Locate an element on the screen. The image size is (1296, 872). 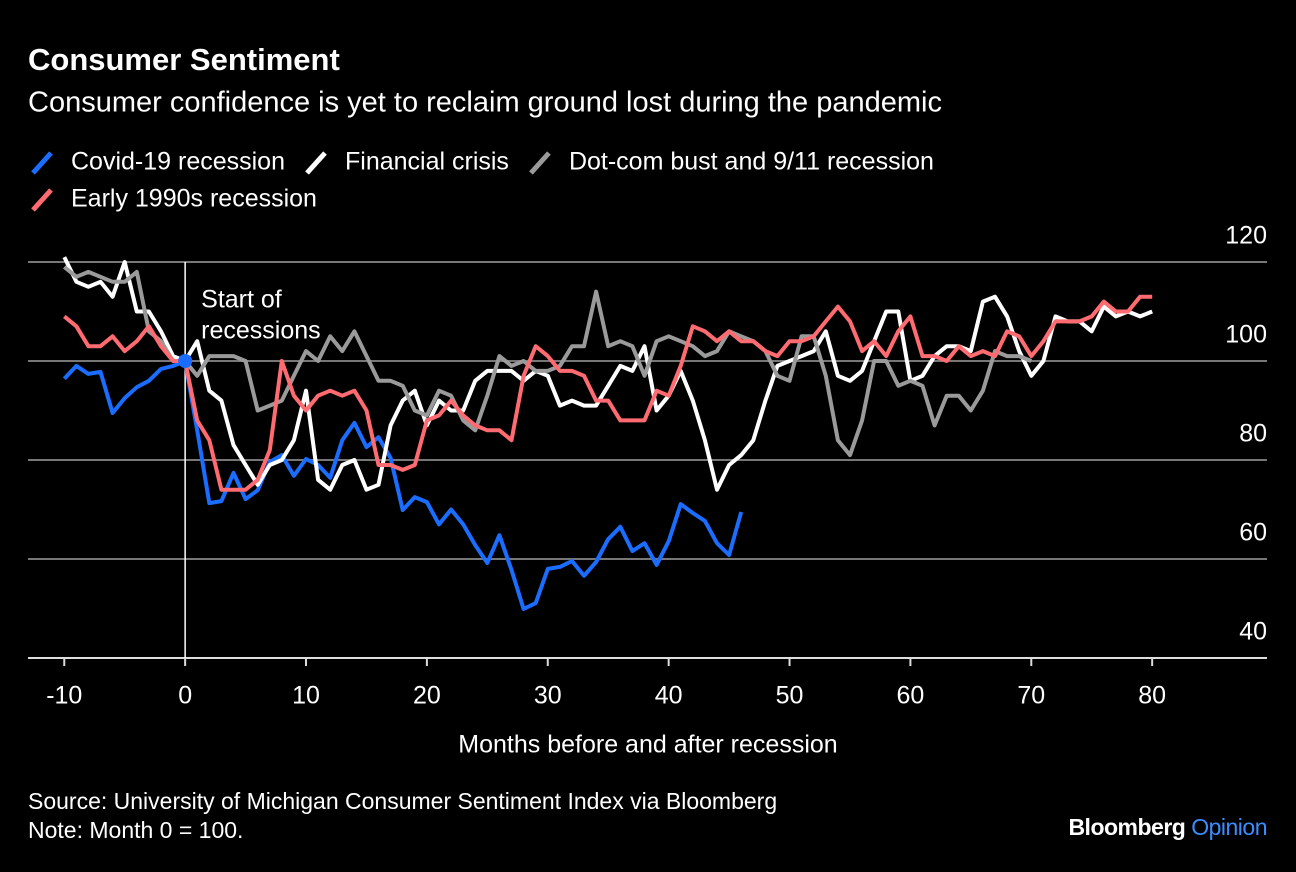
x-axis-label: Months before and after recession is located at coordinates (647, 745).